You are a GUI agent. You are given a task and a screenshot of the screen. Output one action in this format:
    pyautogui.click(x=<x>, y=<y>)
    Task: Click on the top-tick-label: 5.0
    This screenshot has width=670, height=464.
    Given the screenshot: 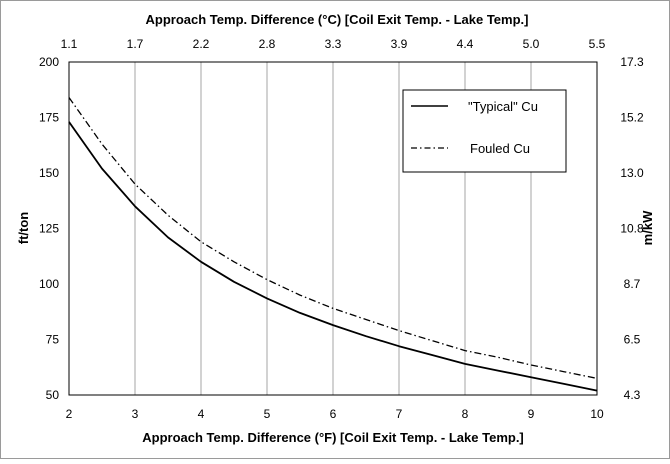 What is the action you would take?
    pyautogui.click(x=531, y=44)
    